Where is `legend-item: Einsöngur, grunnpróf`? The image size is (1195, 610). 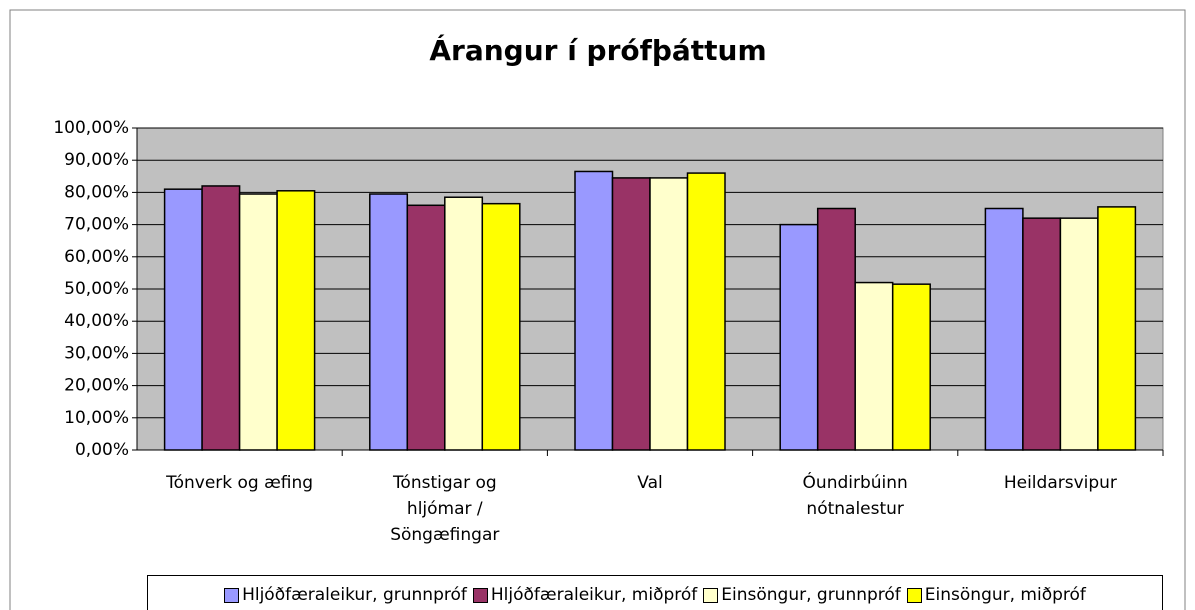
legend-item: Einsöngur, grunnpróf is located at coordinates (802, 595).